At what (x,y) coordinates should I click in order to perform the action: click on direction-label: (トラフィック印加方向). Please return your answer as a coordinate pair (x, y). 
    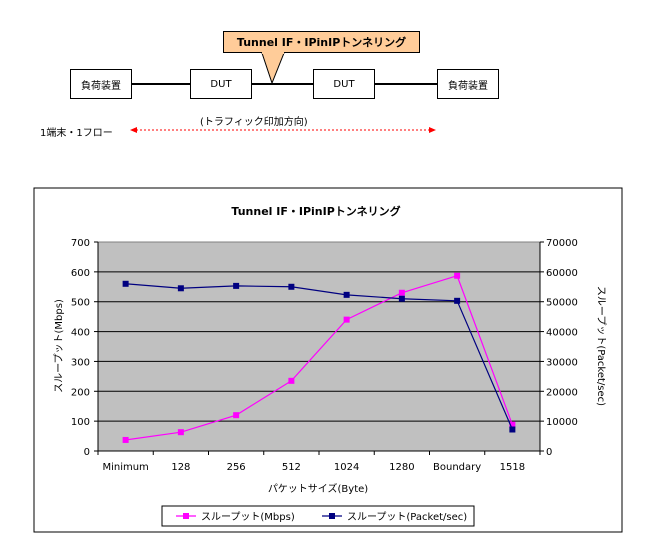
    Looking at the image, I should click on (254, 122).